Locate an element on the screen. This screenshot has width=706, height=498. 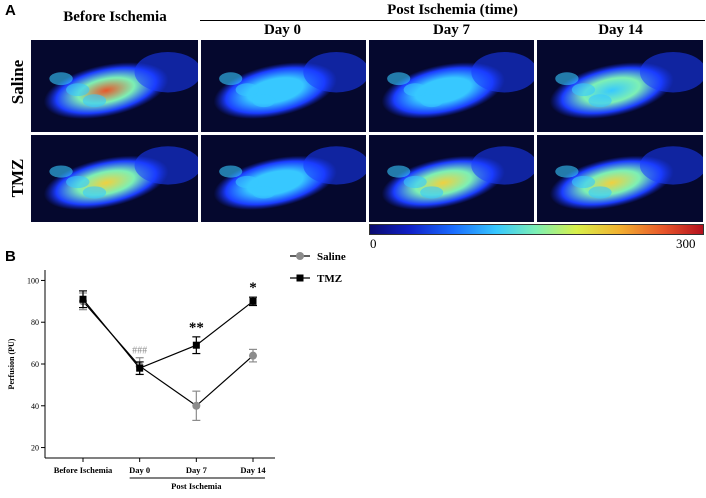
y-tick-label: 80 is located at coordinates (35, 322).